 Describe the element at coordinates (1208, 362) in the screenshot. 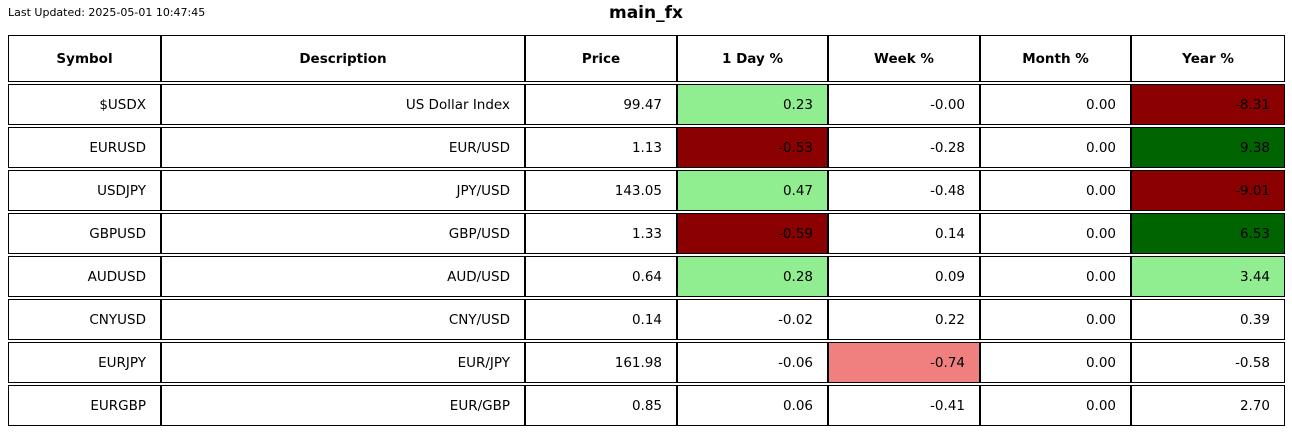

I see `cell-year-pct: -0.58` at that location.